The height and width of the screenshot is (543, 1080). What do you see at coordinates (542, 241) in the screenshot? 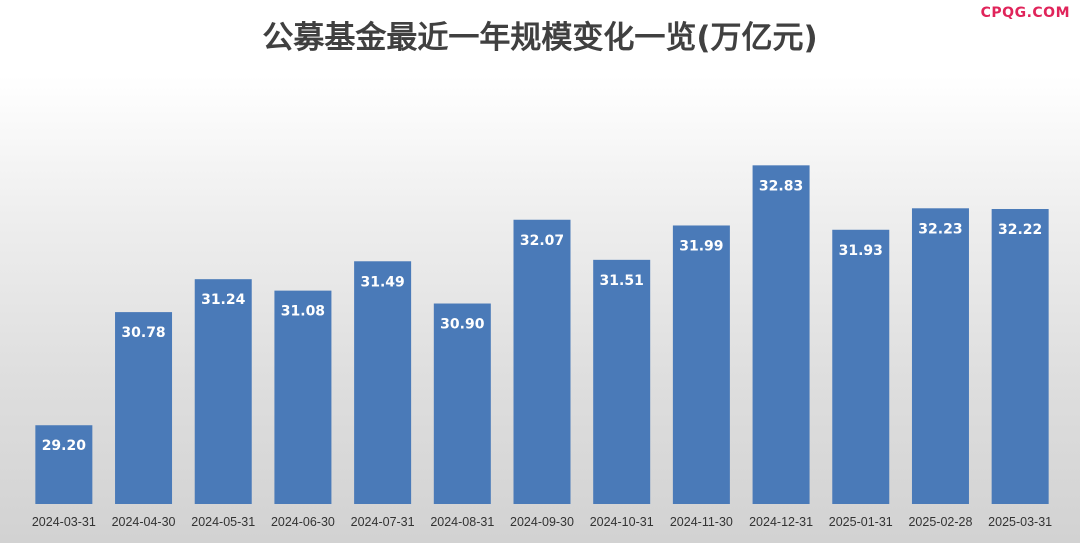
I see `value-label: 32.07` at bounding box center [542, 241].